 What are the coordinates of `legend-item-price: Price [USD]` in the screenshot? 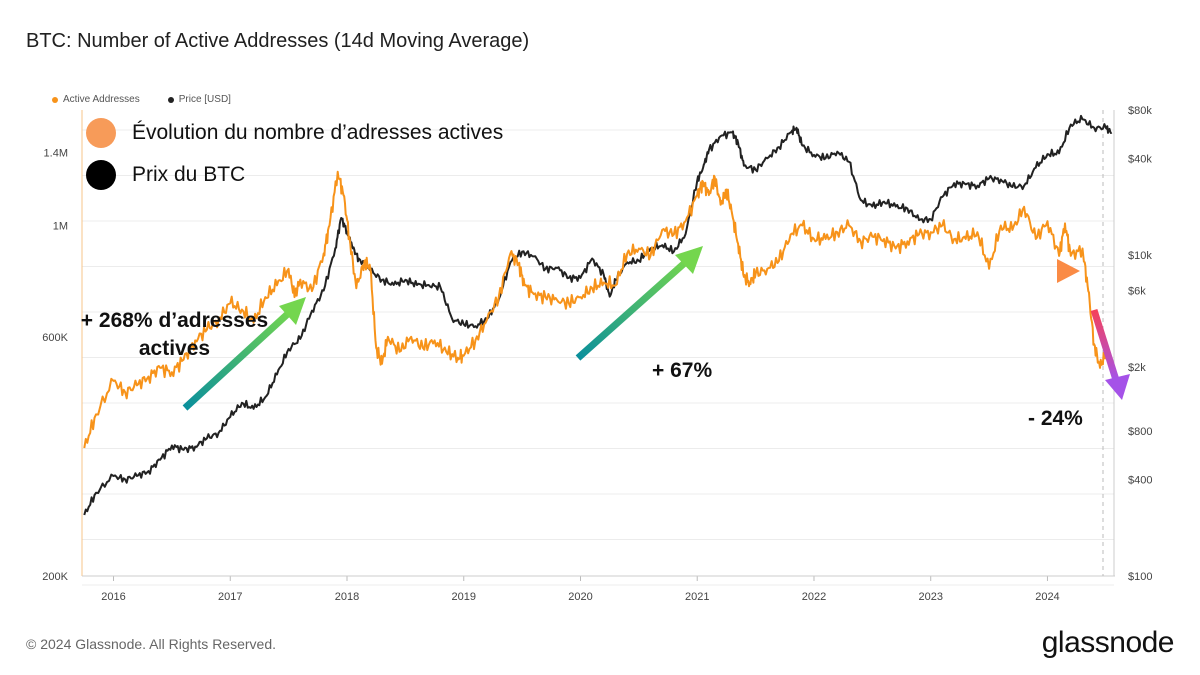 It's located at (199, 99).